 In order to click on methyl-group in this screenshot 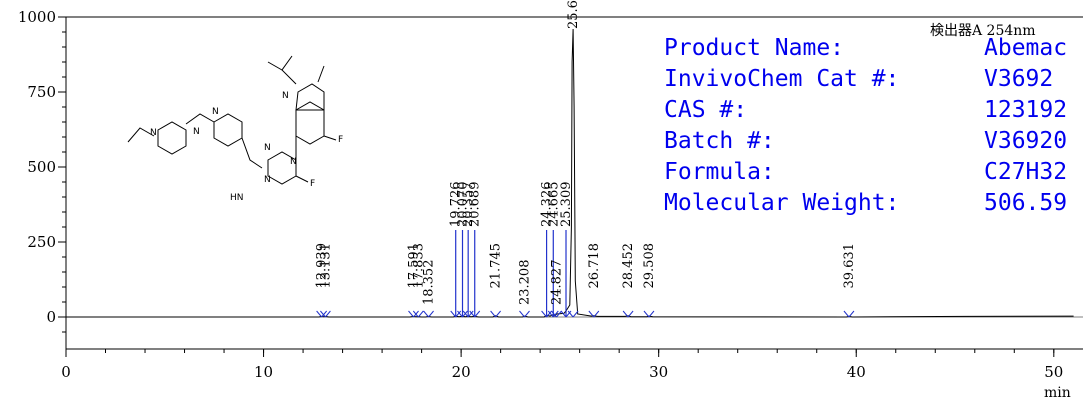, I will do `click(321, 74)`.